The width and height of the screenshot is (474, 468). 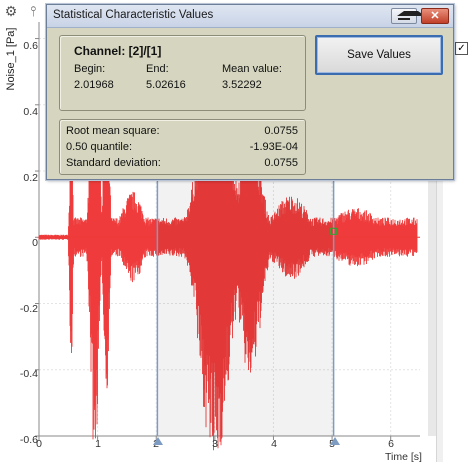 I want to click on eject-icon, so click(x=411, y=13).